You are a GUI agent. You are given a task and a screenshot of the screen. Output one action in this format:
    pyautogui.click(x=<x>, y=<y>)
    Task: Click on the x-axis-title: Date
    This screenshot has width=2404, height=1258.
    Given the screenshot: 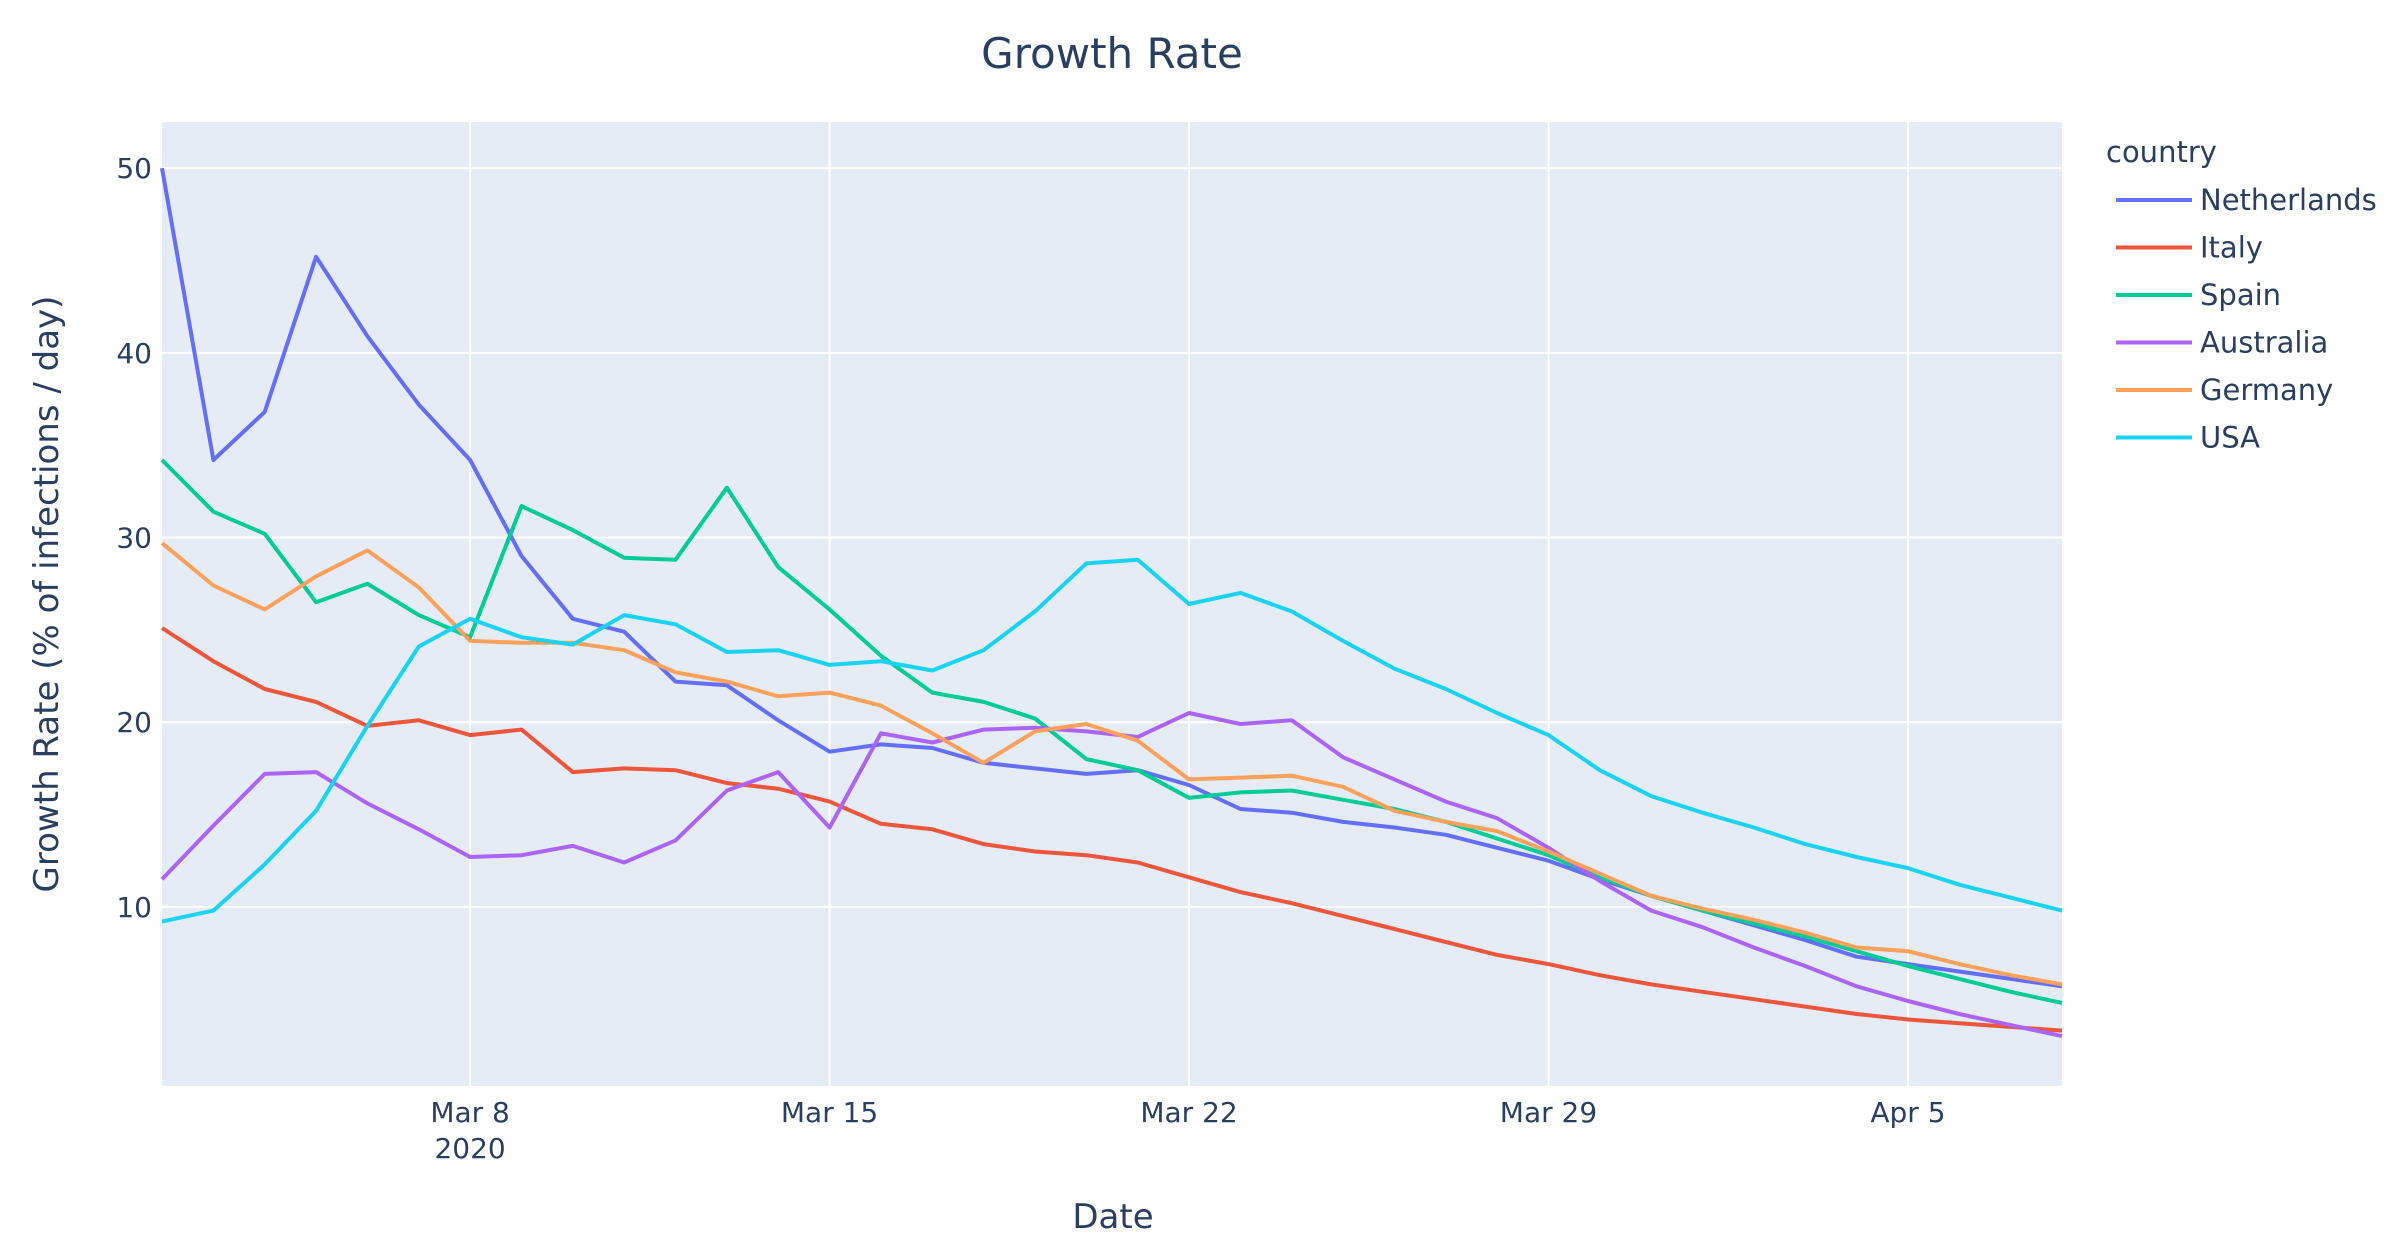 What is the action you would take?
    pyautogui.click(x=1112, y=1217)
    